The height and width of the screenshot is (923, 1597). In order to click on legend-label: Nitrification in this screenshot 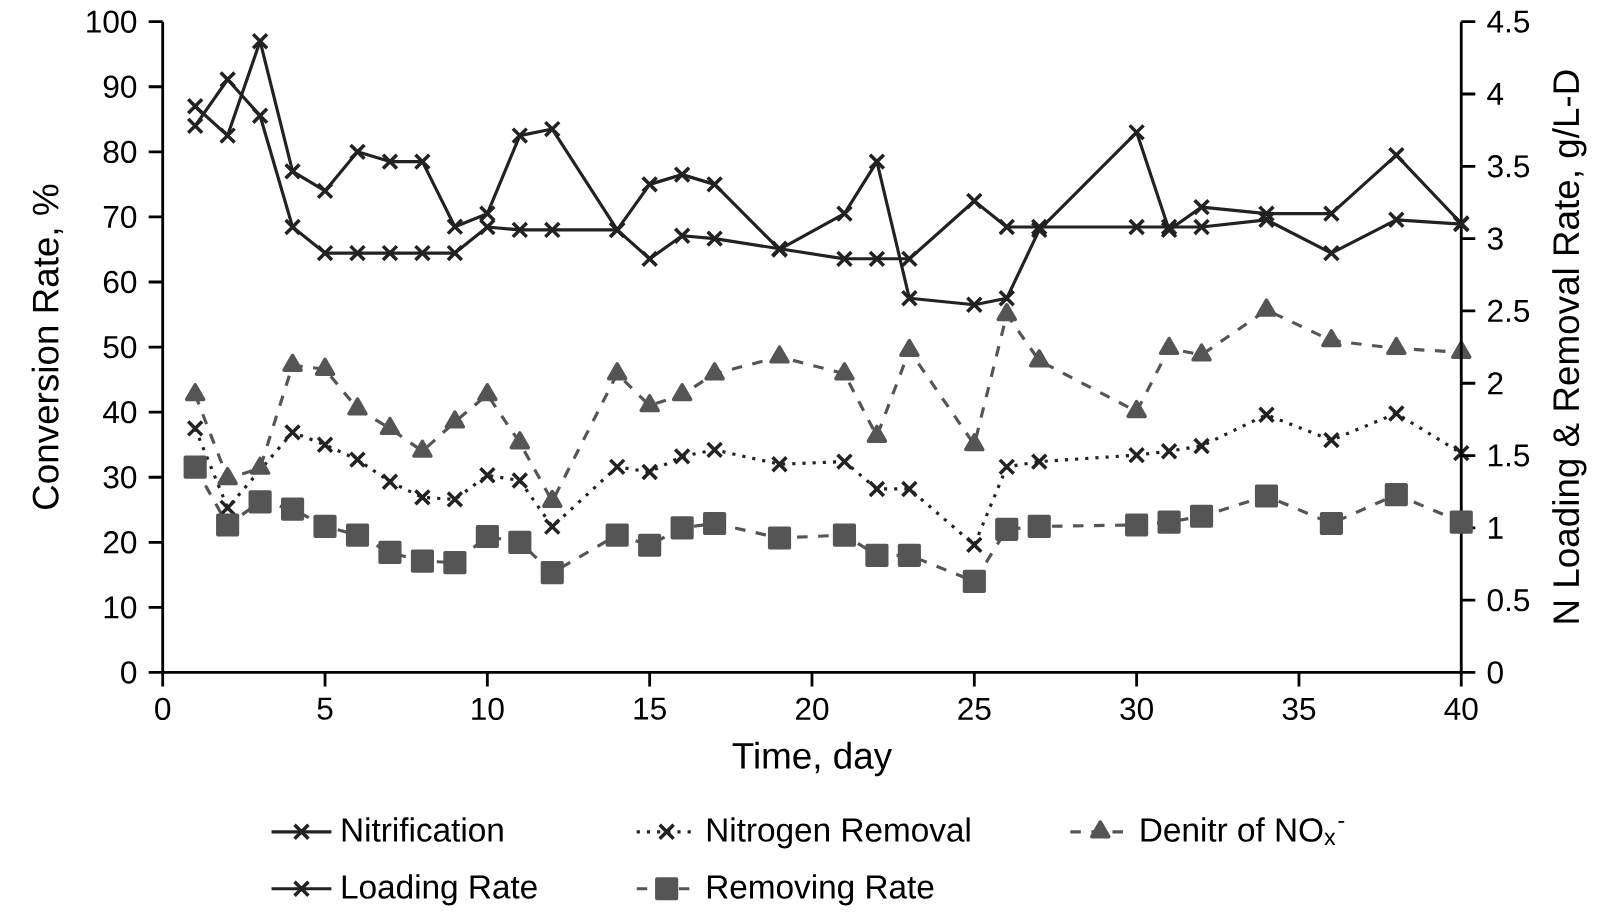, I will do `click(422, 829)`.